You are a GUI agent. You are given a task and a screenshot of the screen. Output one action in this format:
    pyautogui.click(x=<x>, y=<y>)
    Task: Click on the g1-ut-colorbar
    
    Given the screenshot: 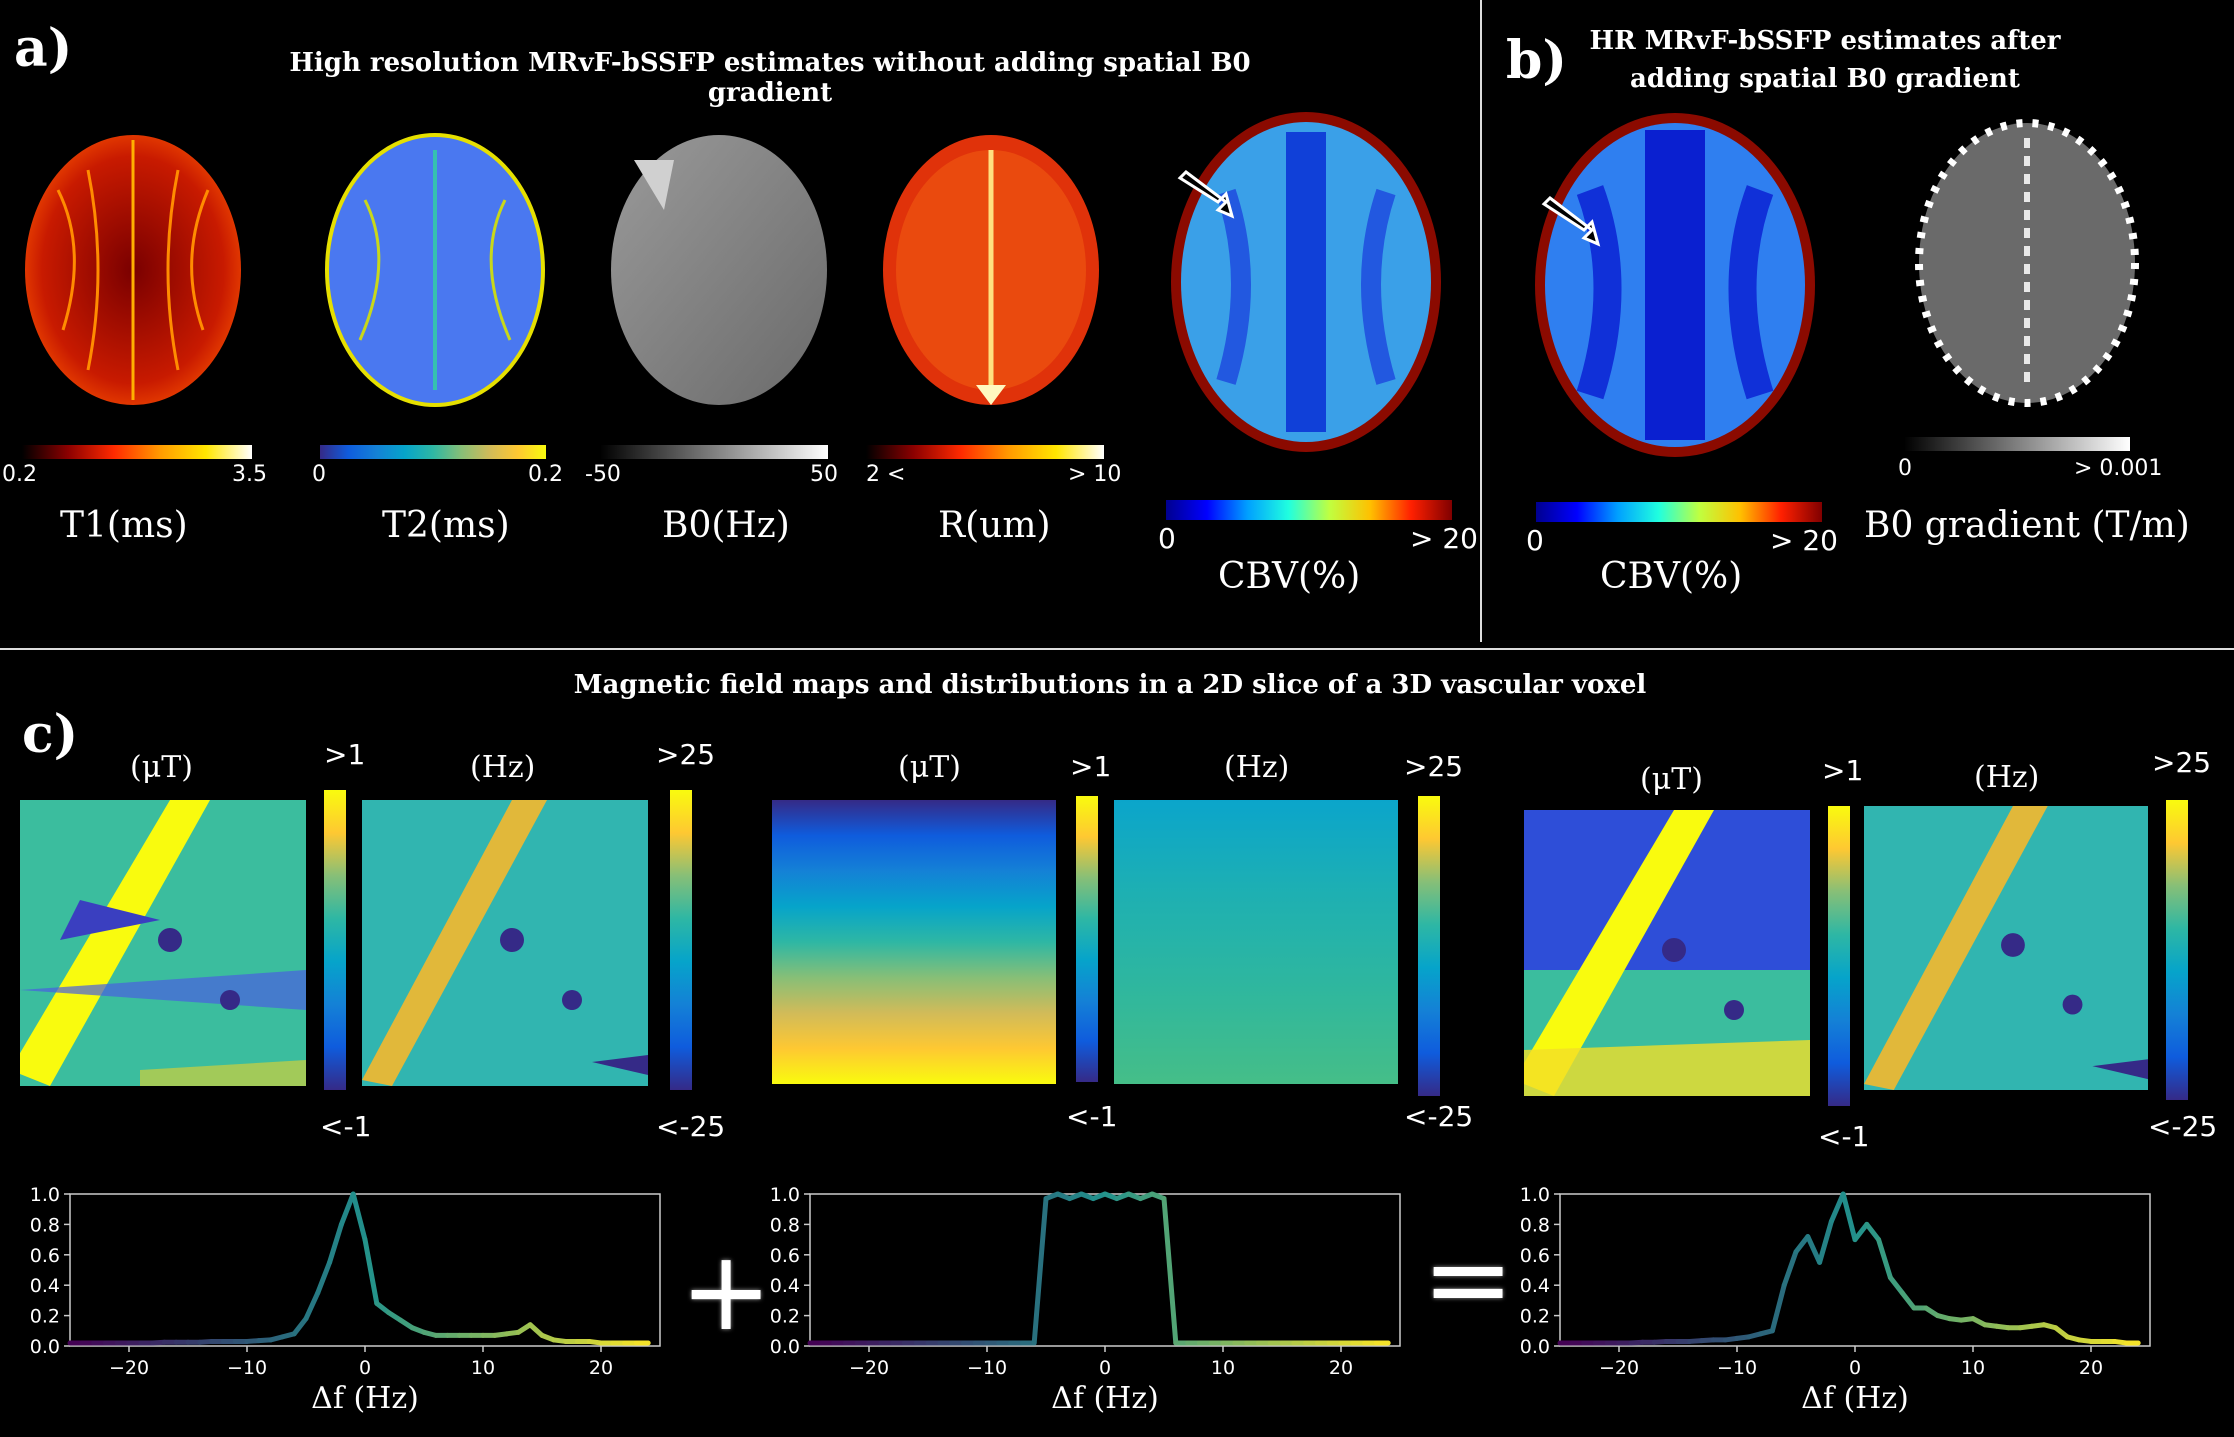 What is the action you would take?
    pyautogui.click(x=335, y=940)
    